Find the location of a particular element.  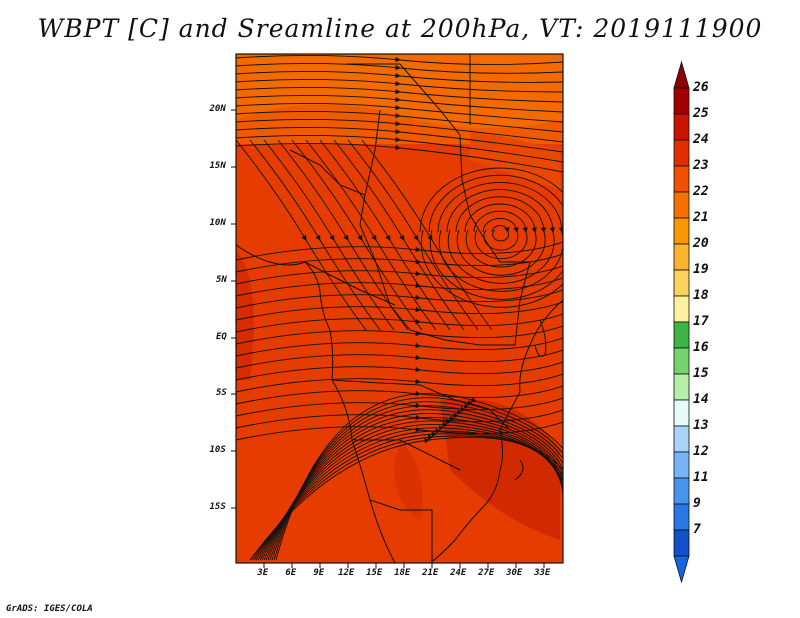

lon-tick-label: 33E is located at coordinates (542, 573).